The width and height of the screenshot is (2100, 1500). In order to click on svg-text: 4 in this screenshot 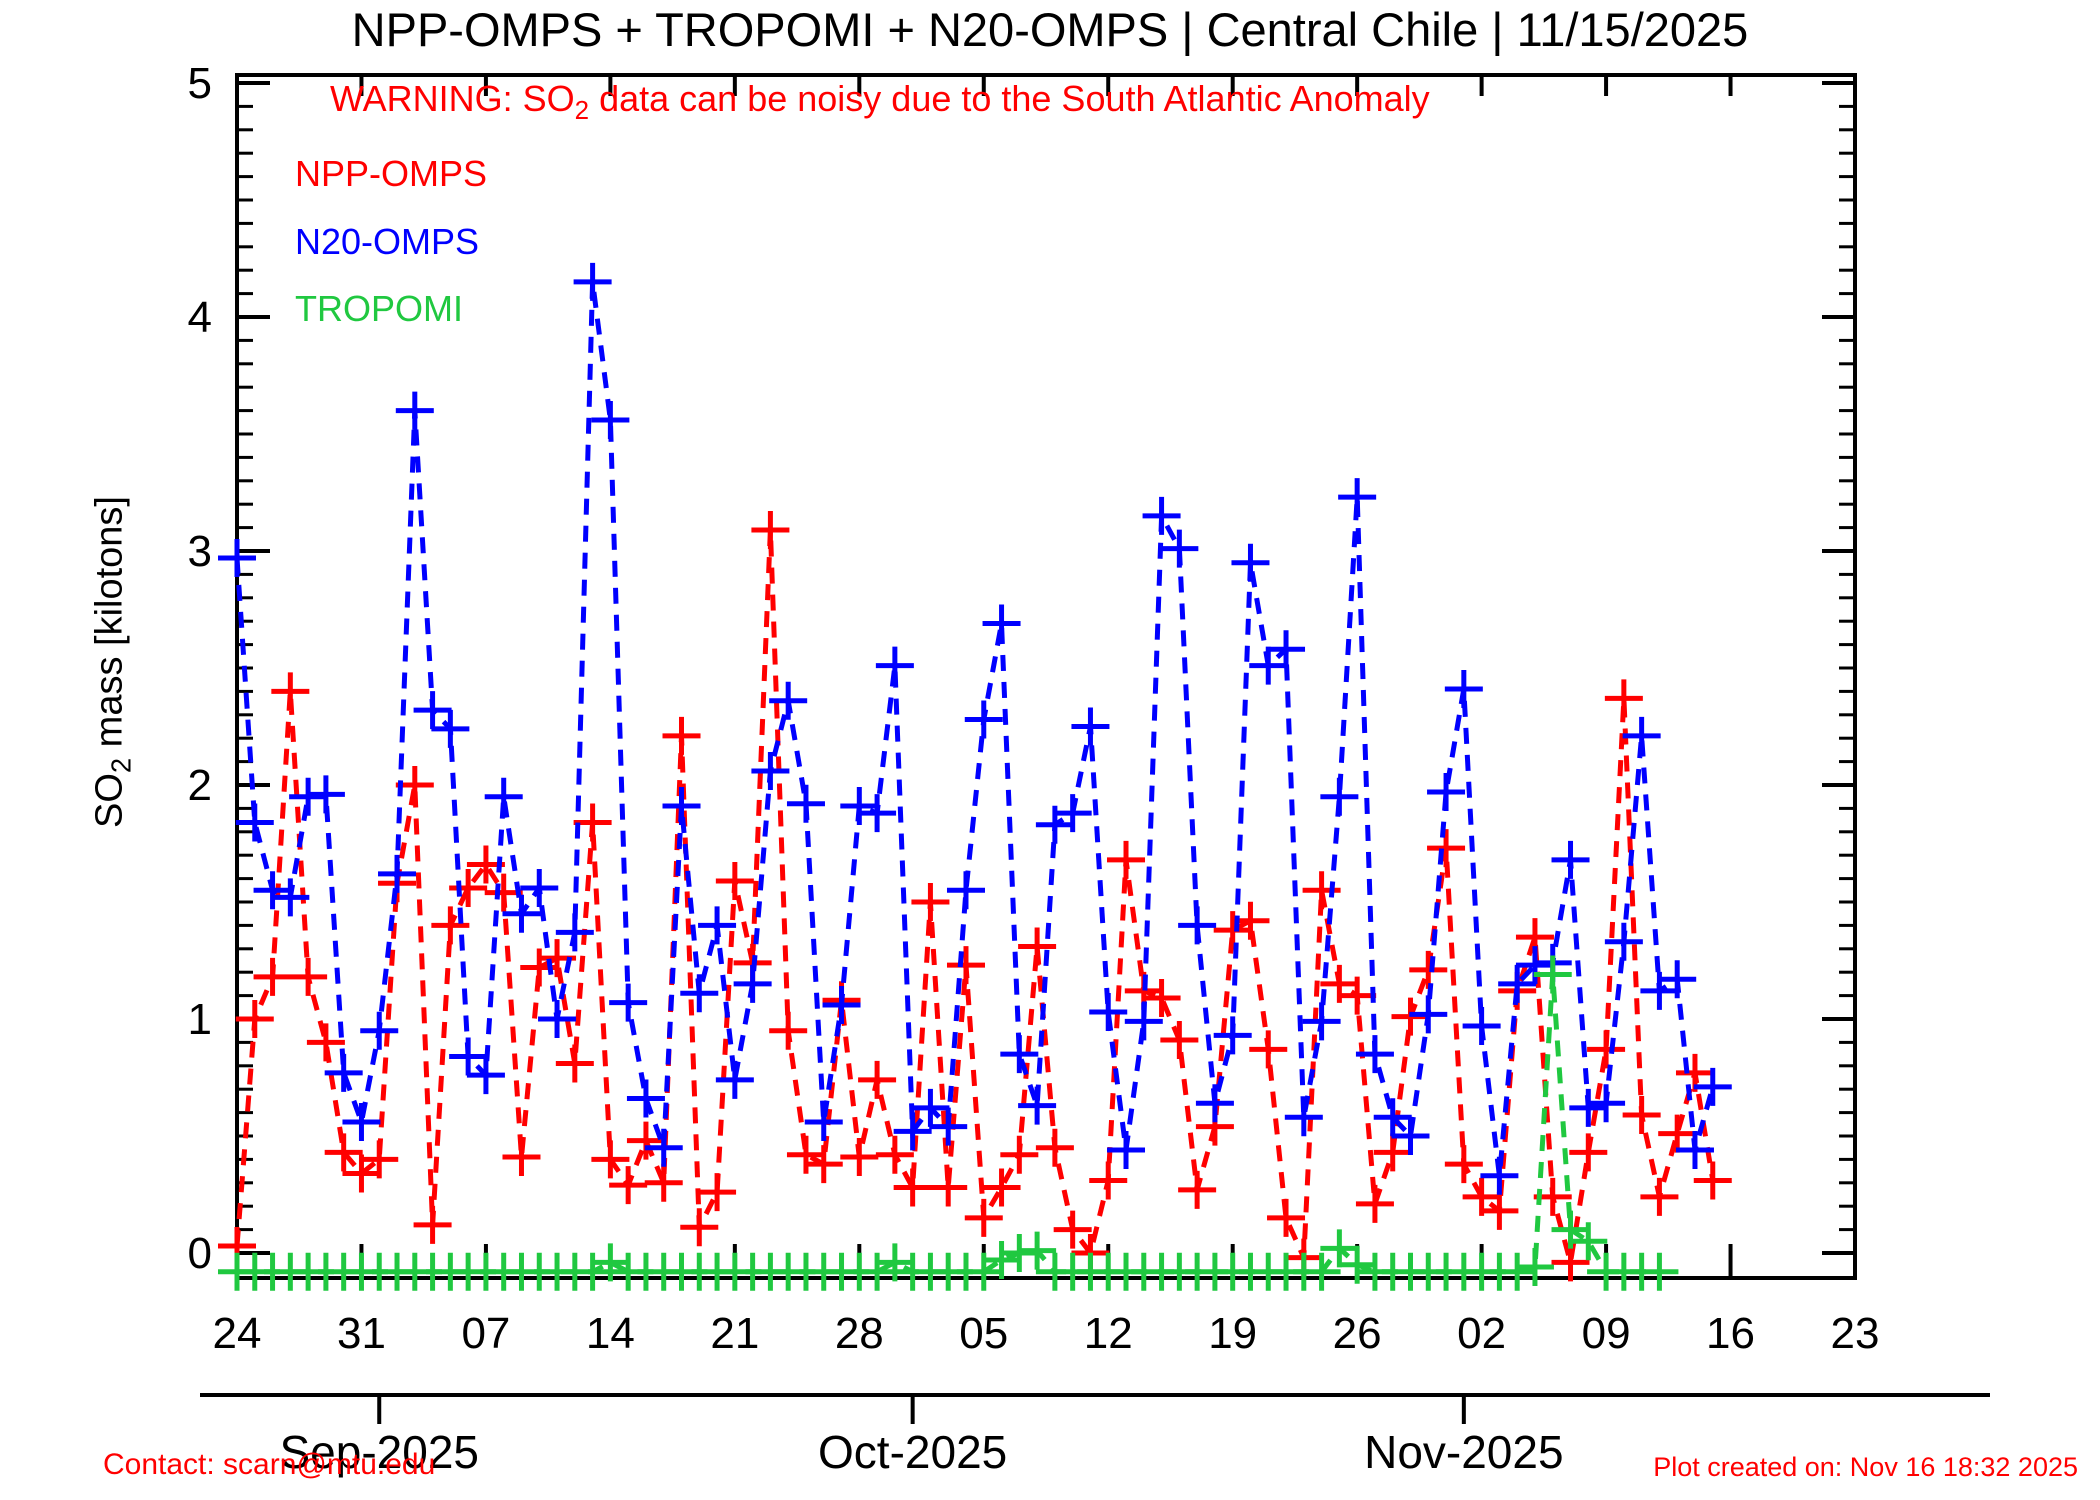, I will do `click(200, 317)`.